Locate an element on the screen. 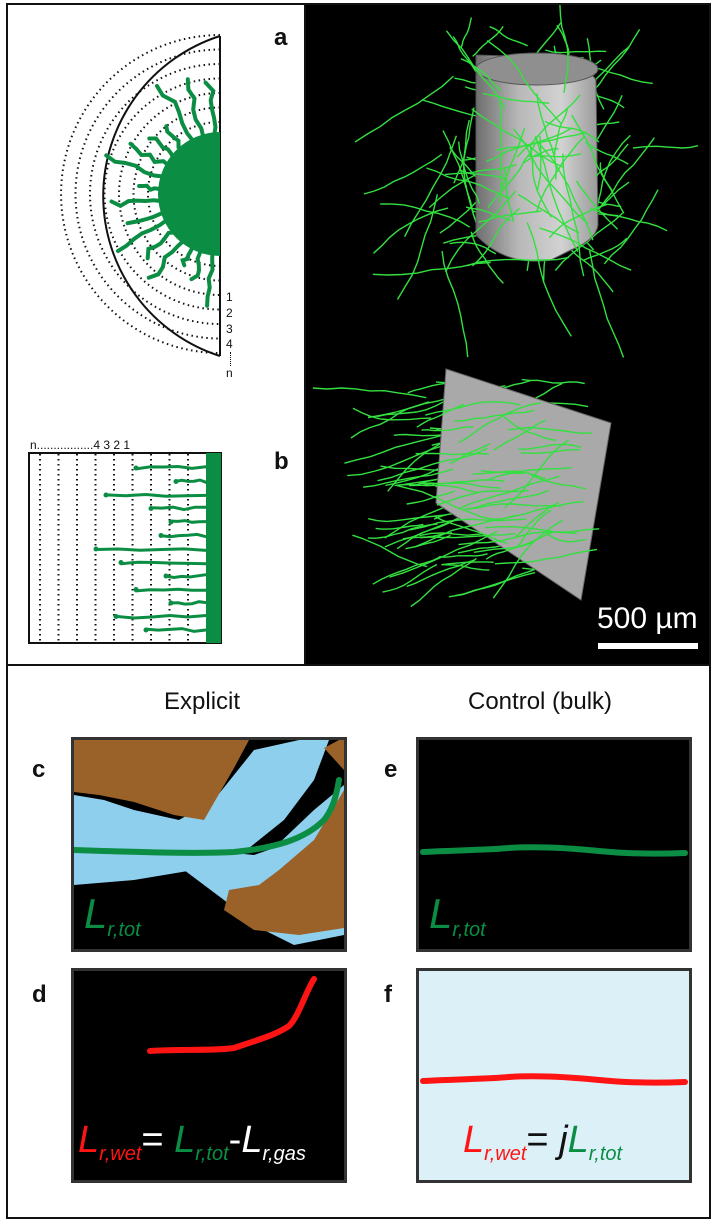  ring-number-1: 1 is located at coordinates (229, 297).